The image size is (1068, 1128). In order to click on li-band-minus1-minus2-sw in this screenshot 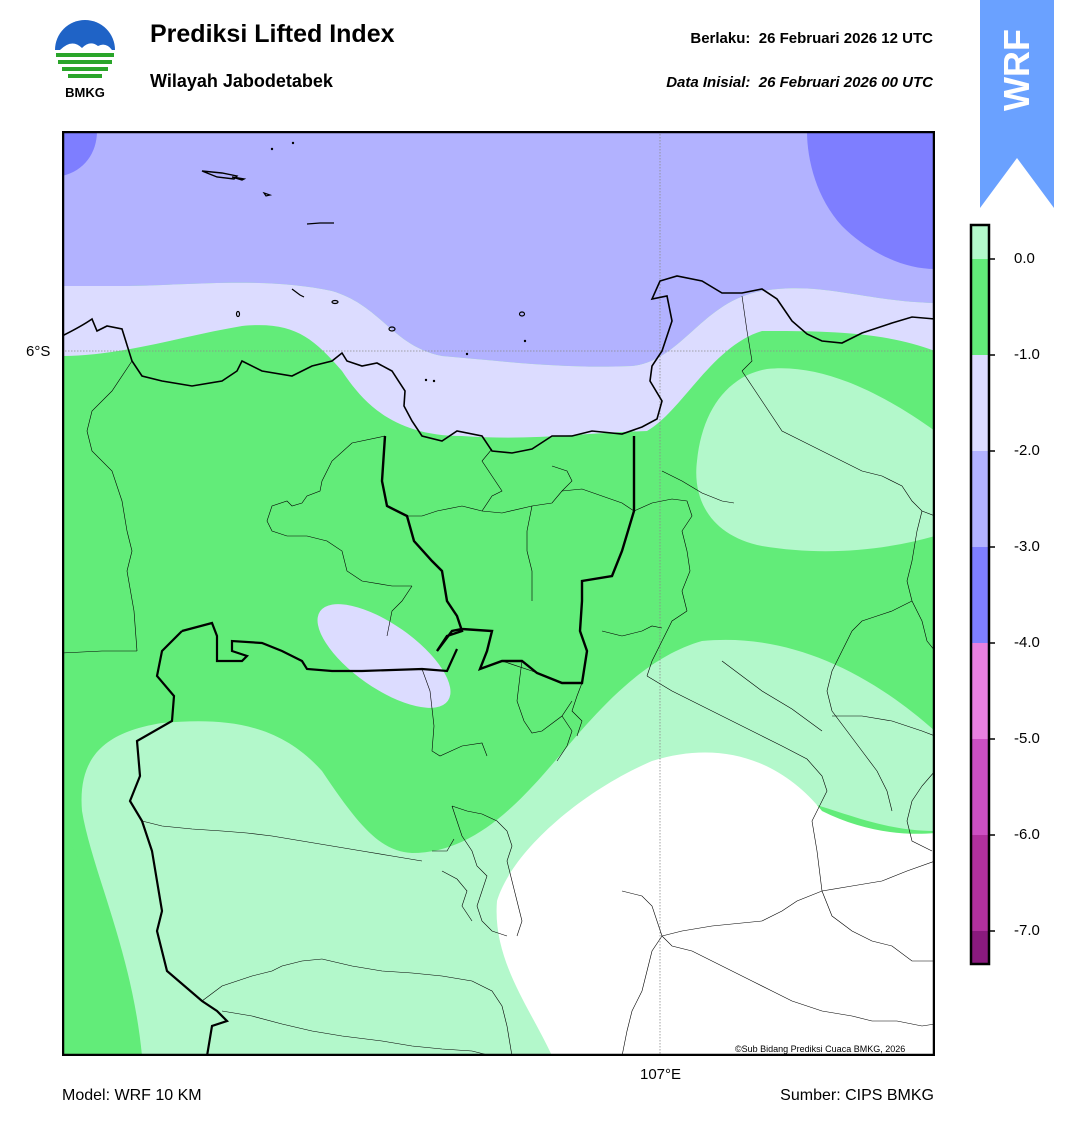, I will do `click(102, 943)`.